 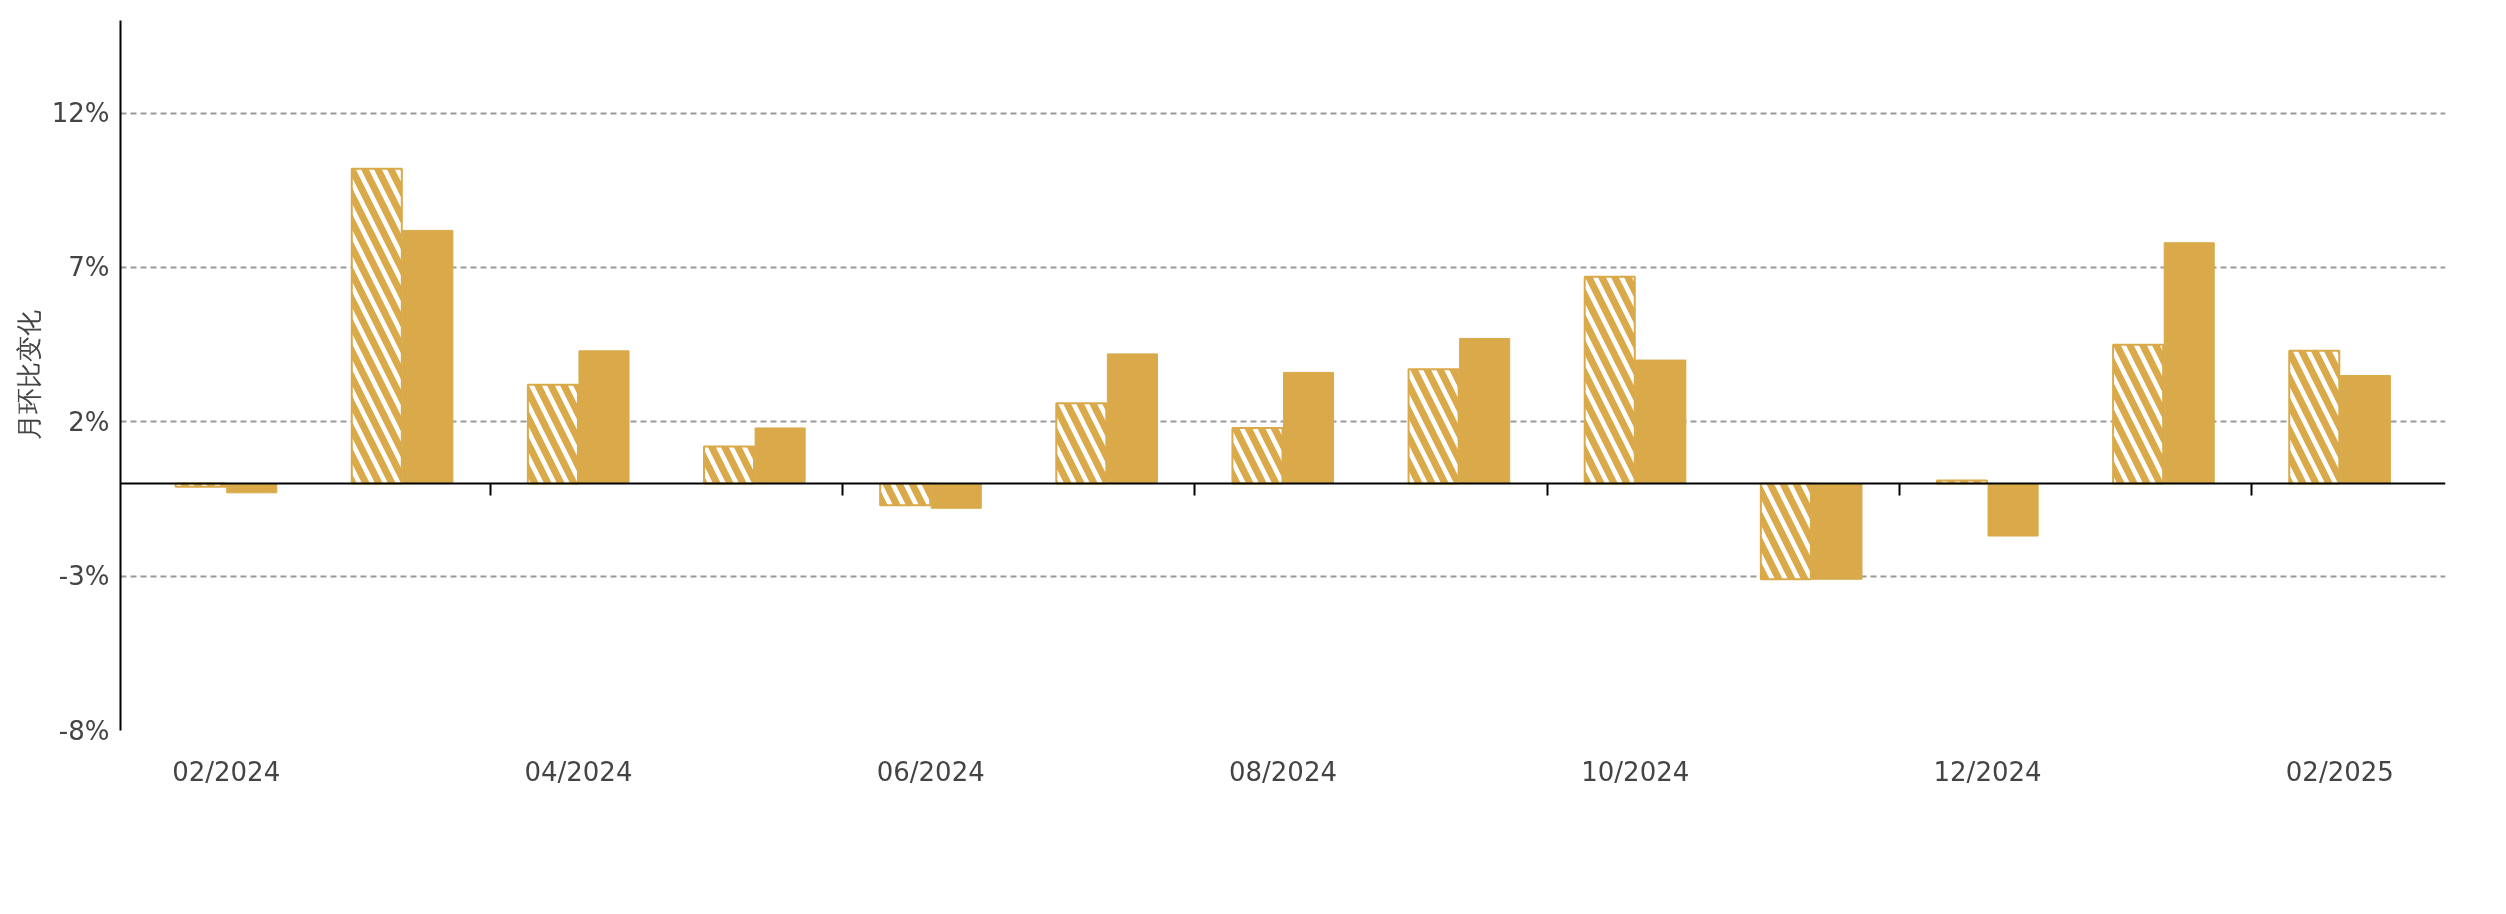 What do you see at coordinates (226, 771) in the screenshot?
I see `x-tick-label: 02/2024` at bounding box center [226, 771].